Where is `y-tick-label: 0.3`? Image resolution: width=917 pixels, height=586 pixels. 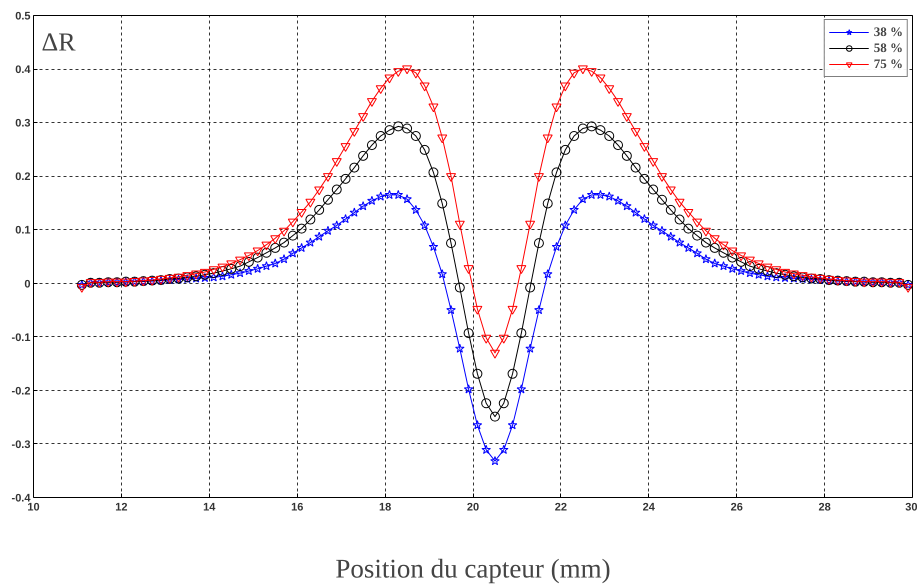
y-tick-label: 0.3 is located at coordinates (23, 124).